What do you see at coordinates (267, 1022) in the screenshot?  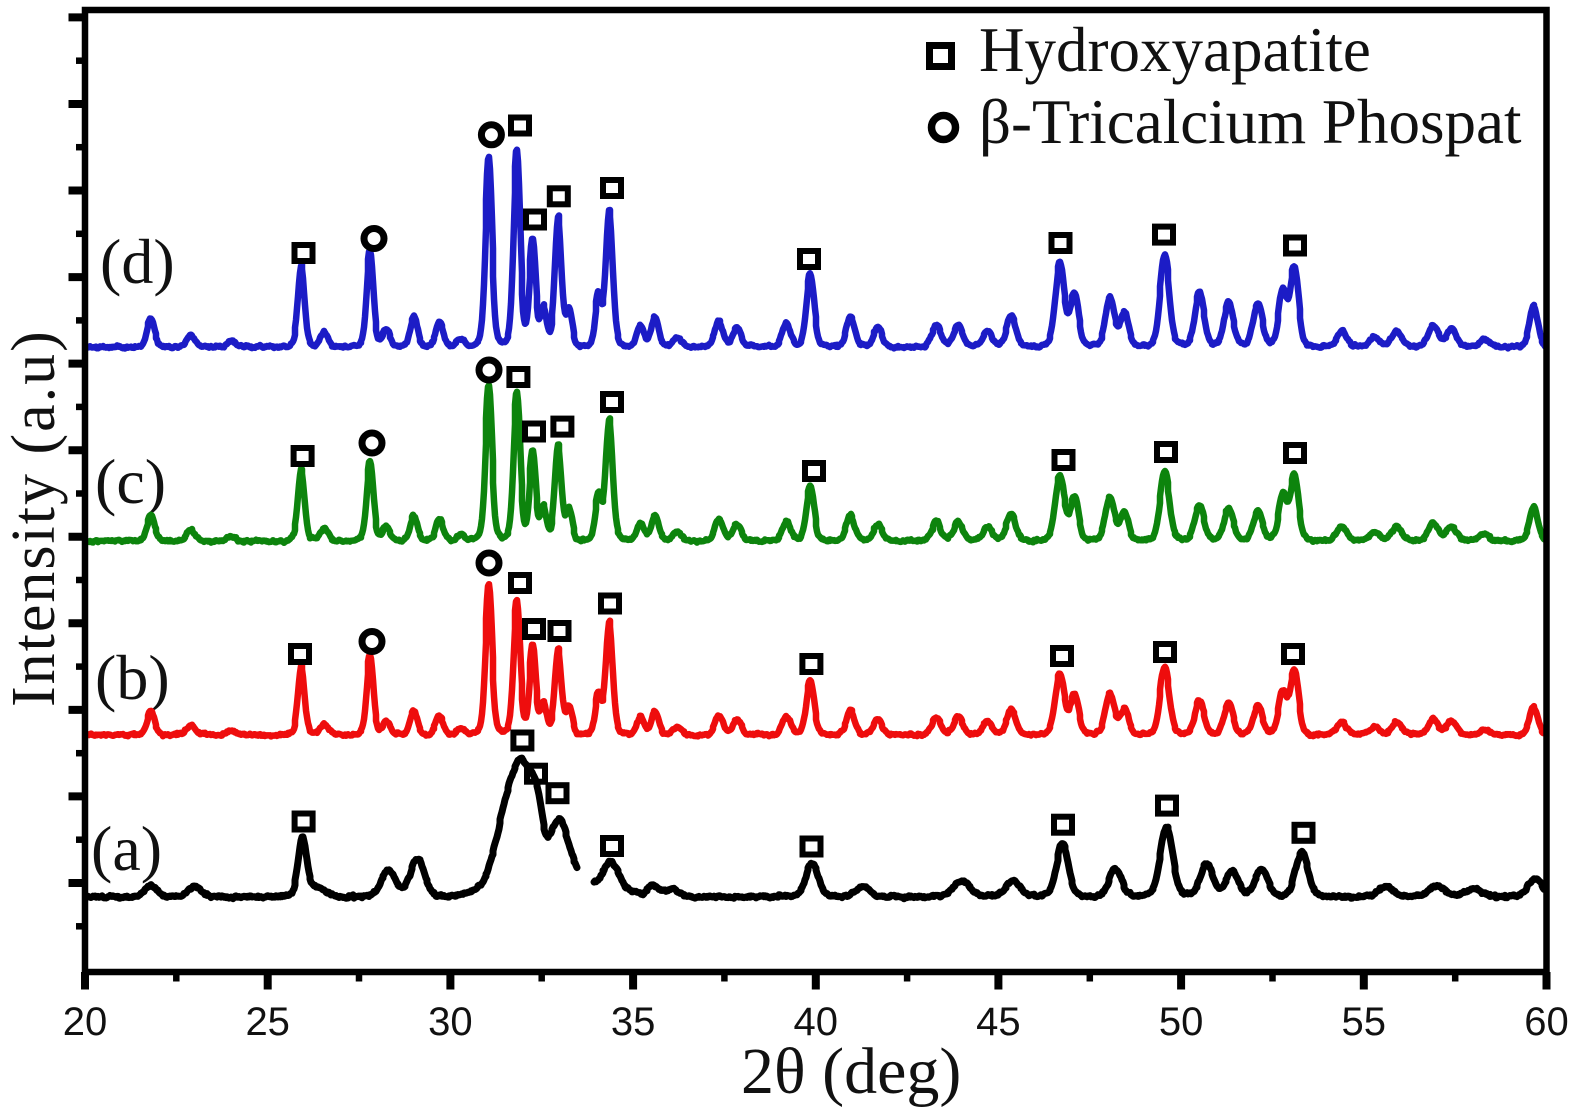 I see `svg-text: 25` at bounding box center [267, 1022].